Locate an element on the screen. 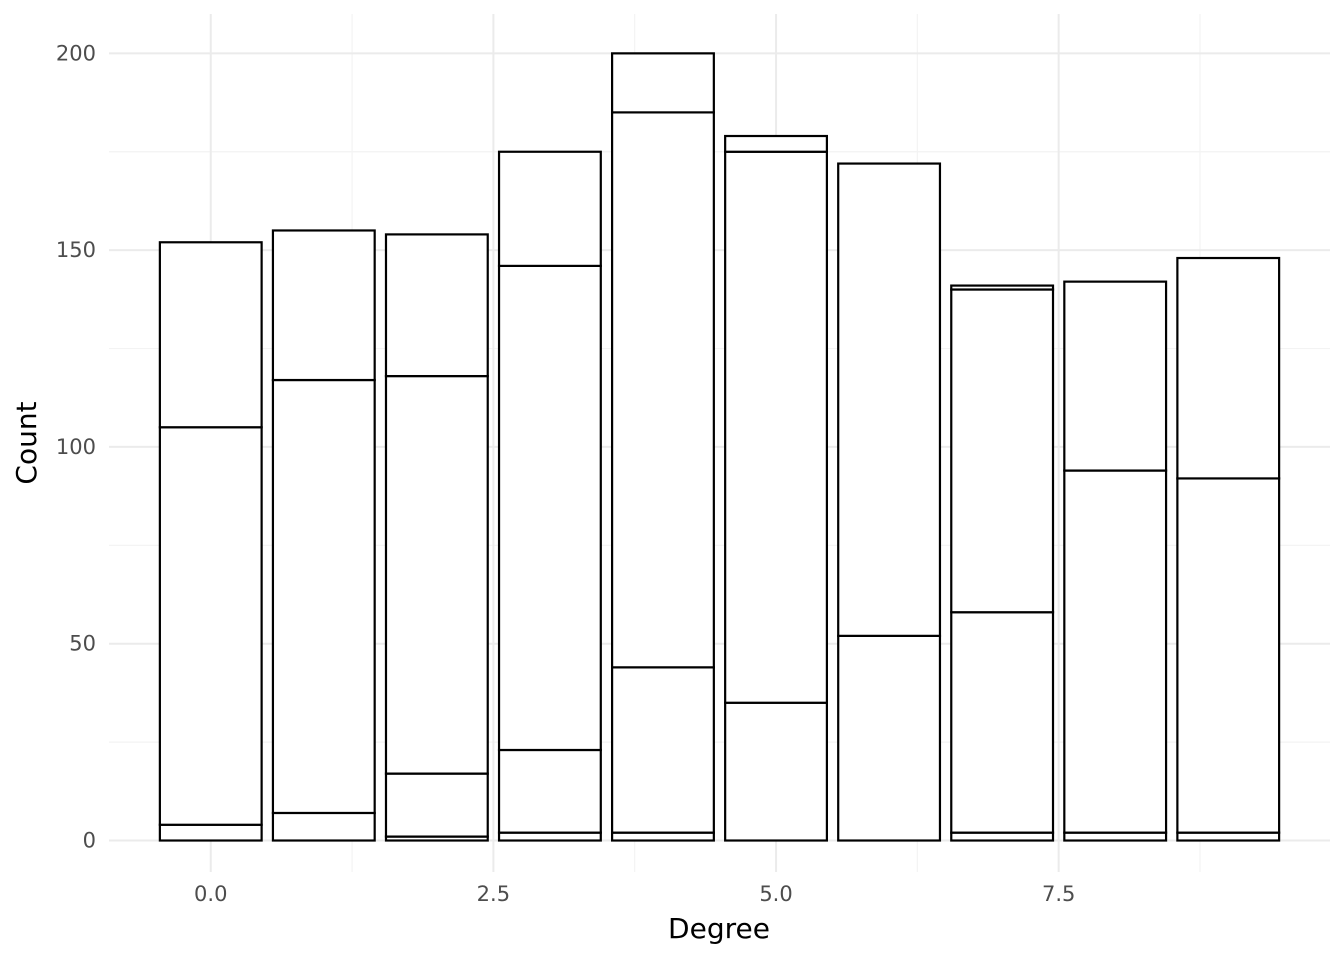 This screenshot has height=960, width=1344. y-tick-label: 0 is located at coordinates (89, 841).